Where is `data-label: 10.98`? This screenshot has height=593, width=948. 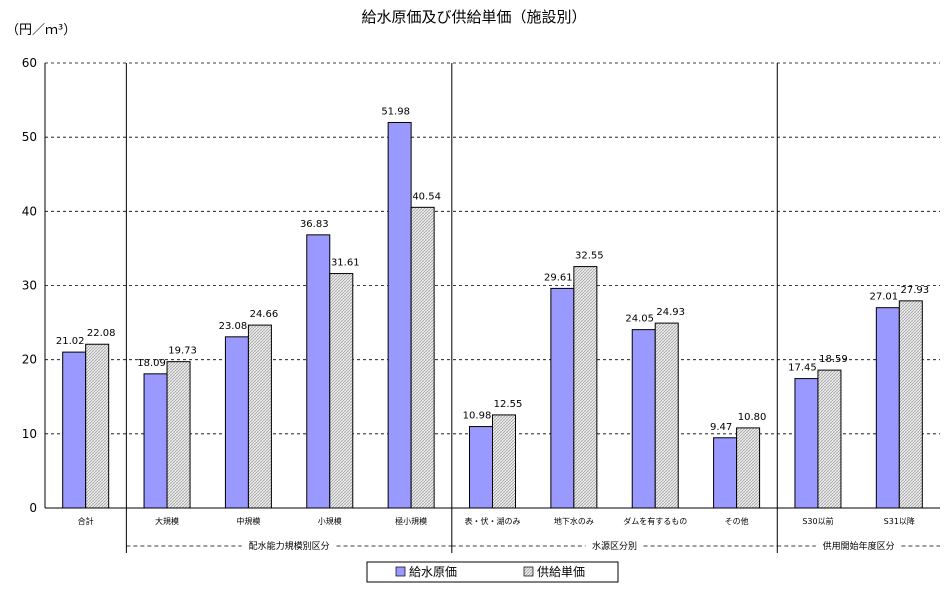 data-label: 10.98 is located at coordinates (477, 416).